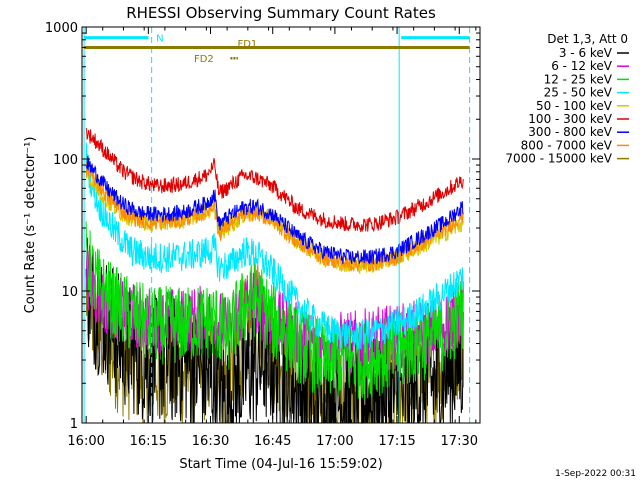  I want to click on y-axis-label: Count Rate (s⁻¹ detector⁻¹), so click(30, 225).